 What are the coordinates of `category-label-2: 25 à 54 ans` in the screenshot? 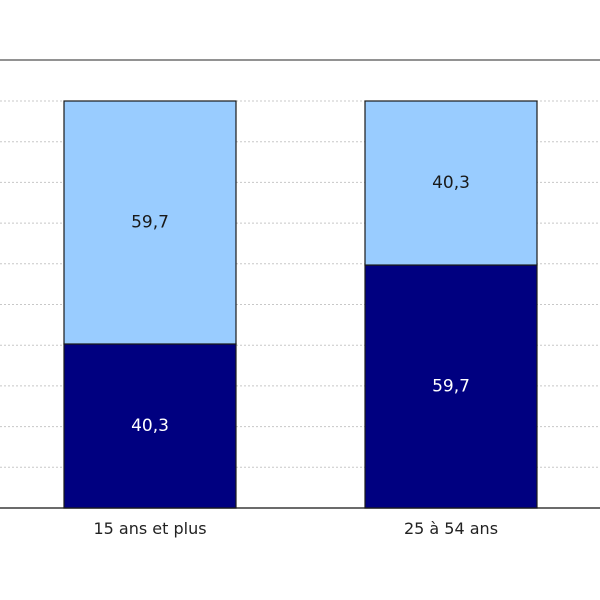 It's located at (451, 528).